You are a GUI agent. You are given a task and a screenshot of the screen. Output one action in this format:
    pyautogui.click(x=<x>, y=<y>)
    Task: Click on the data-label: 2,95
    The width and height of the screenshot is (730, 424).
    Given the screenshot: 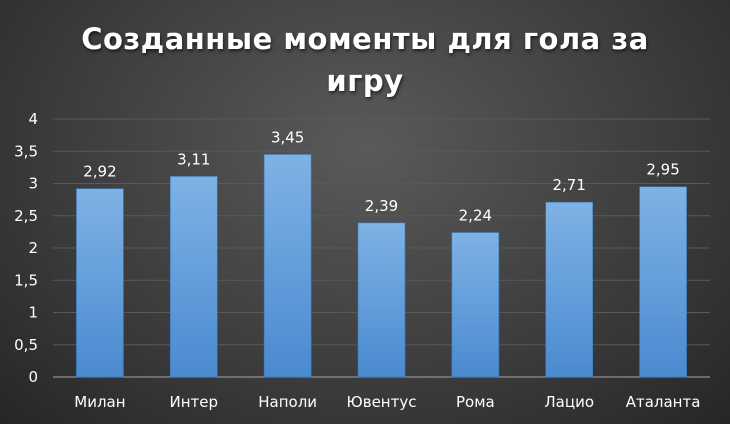 What is the action you would take?
    pyautogui.click(x=662, y=170)
    